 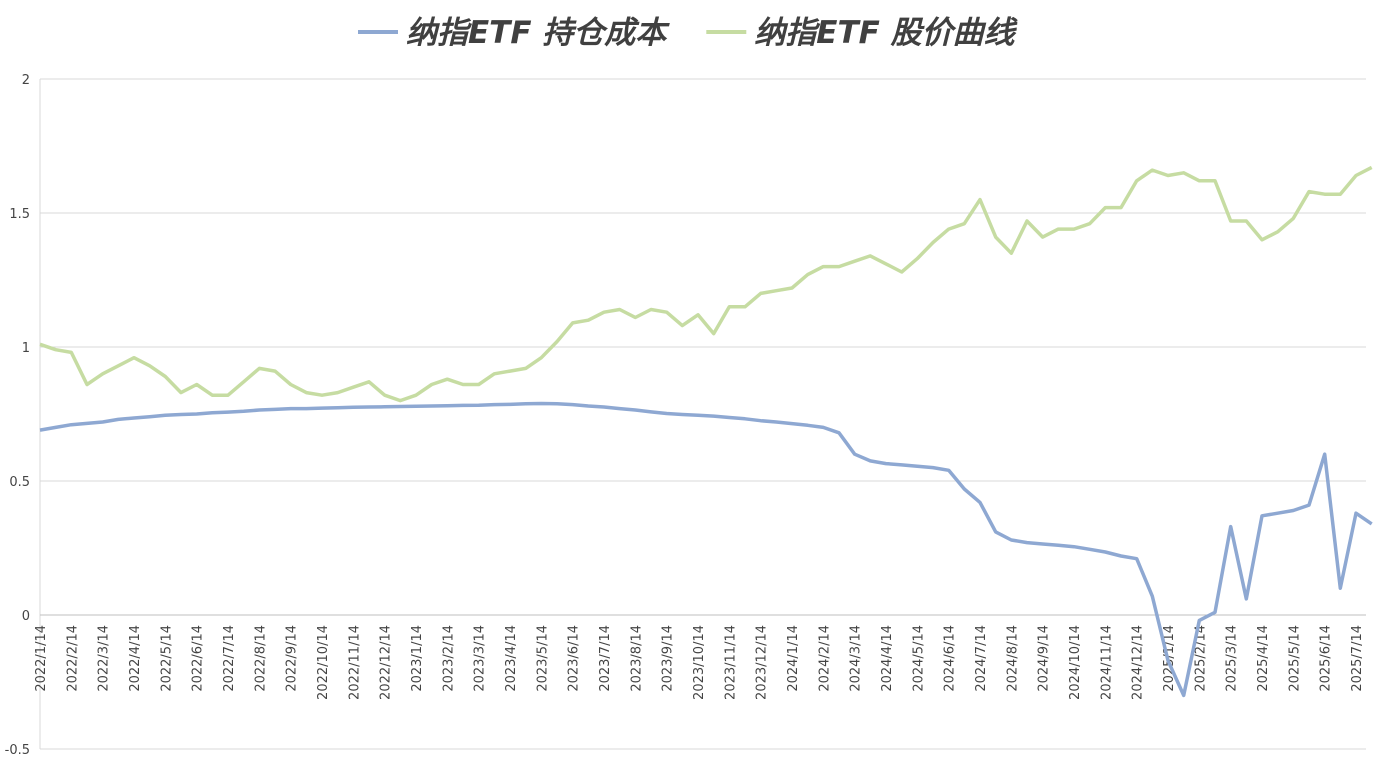 What do you see at coordinates (166, 658) in the screenshot?
I see `x-tick-label: 2022/5/14` at bounding box center [166, 658].